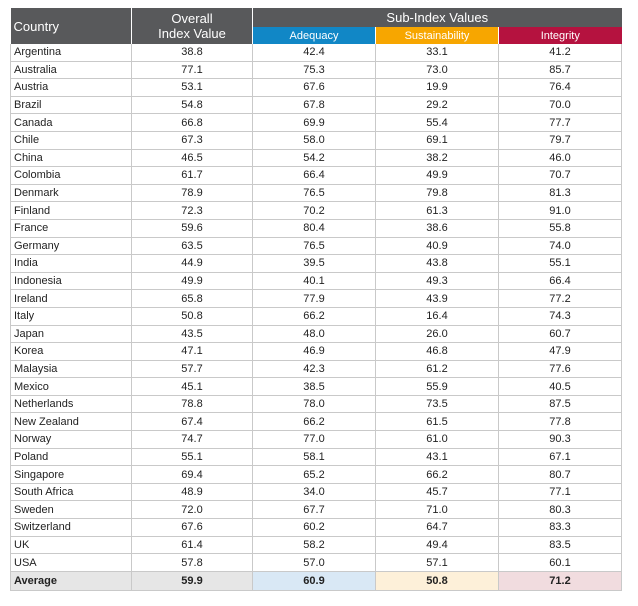 This screenshot has height=606, width=638. Describe the element at coordinates (71, 263) in the screenshot. I see `cell-country: India` at that location.